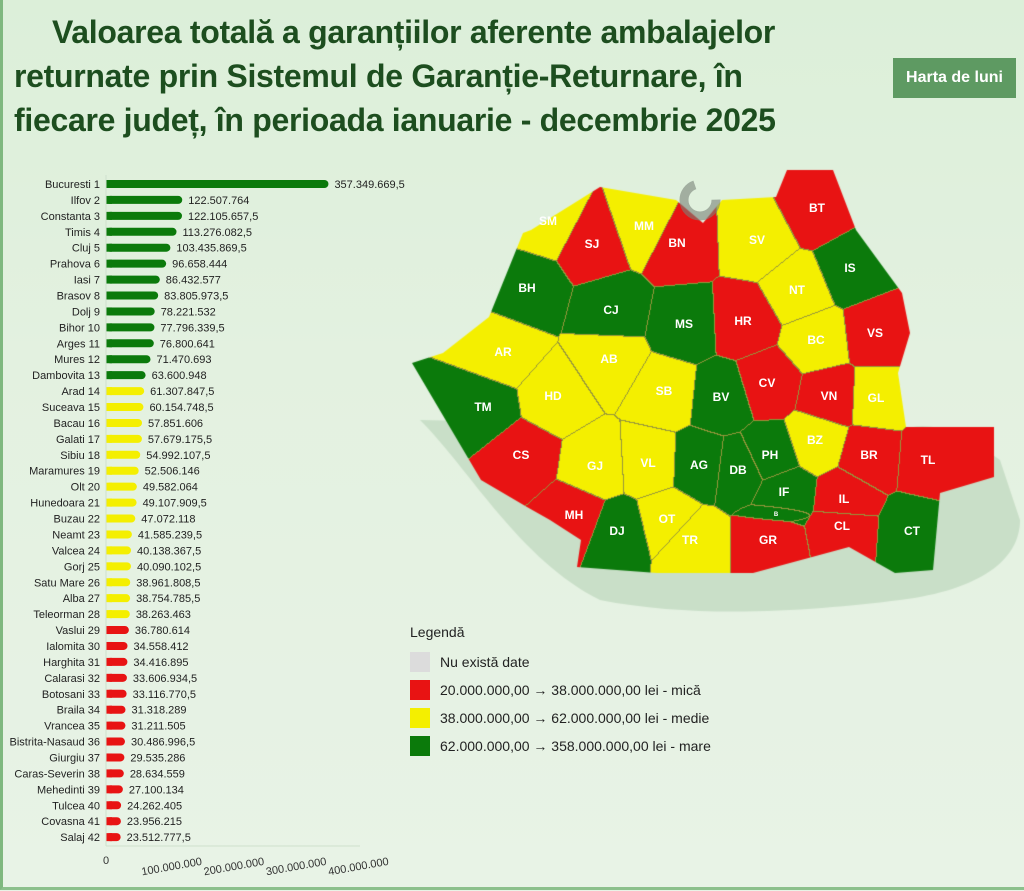  What do you see at coordinates (420, 690) in the screenshot?
I see `legend-swatch` at bounding box center [420, 690].